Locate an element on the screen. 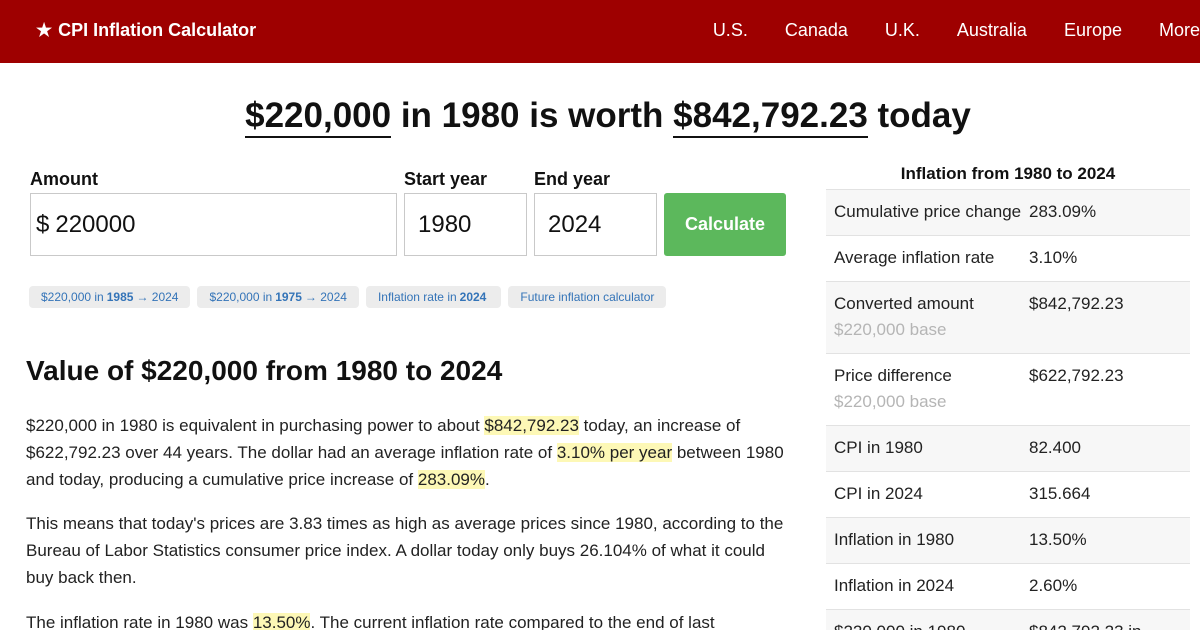  headline-end: today is located at coordinates (919, 115).